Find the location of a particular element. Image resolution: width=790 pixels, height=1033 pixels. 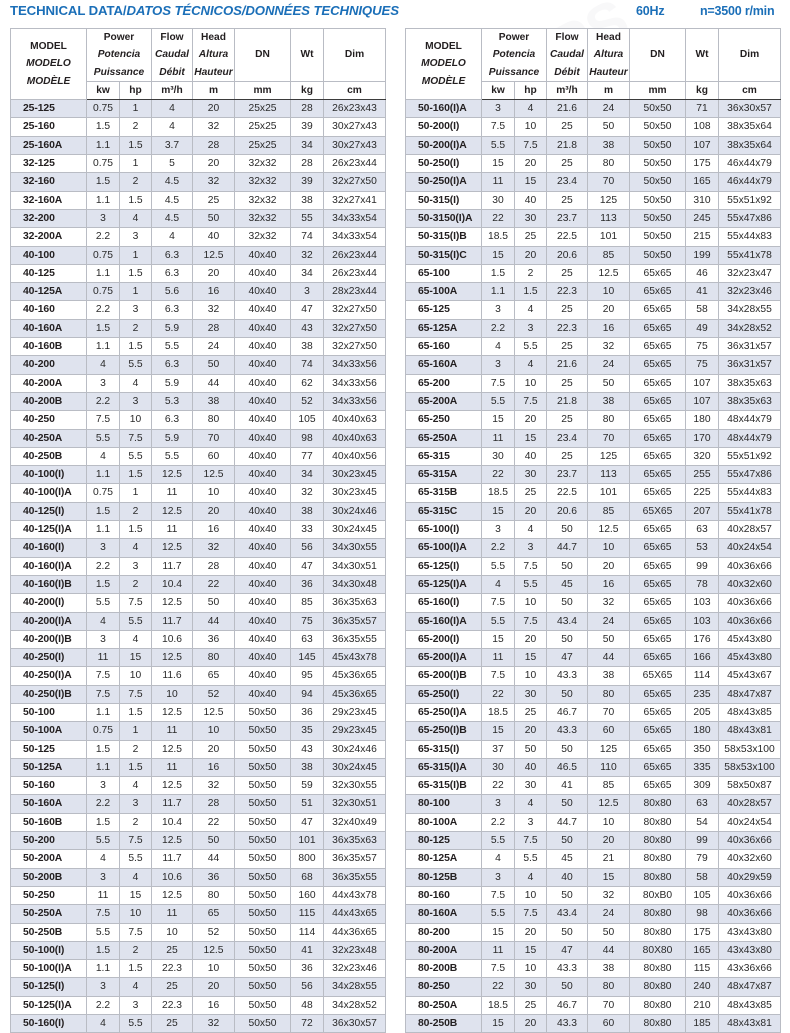

cell-head: 125 is located at coordinates (608, 200).